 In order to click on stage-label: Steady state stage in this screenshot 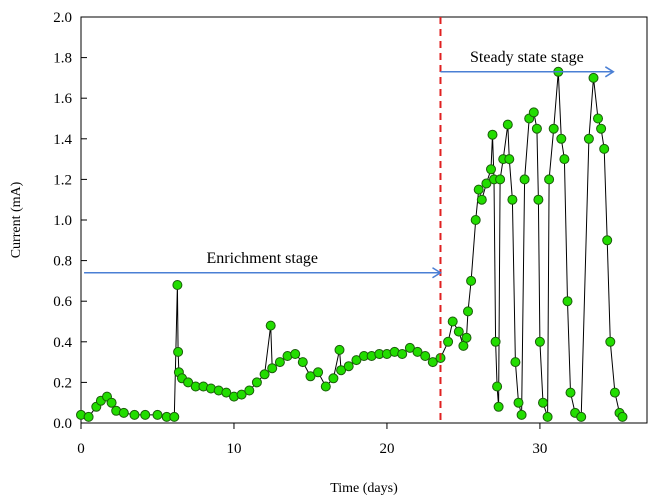, I will do `click(527, 57)`.